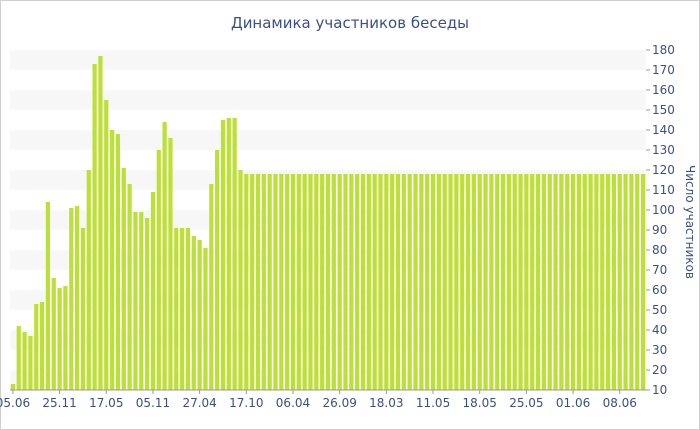 The height and width of the screenshot is (430, 700). Describe the element at coordinates (663, 150) in the screenshot. I see `y-tick-label: 130` at that location.